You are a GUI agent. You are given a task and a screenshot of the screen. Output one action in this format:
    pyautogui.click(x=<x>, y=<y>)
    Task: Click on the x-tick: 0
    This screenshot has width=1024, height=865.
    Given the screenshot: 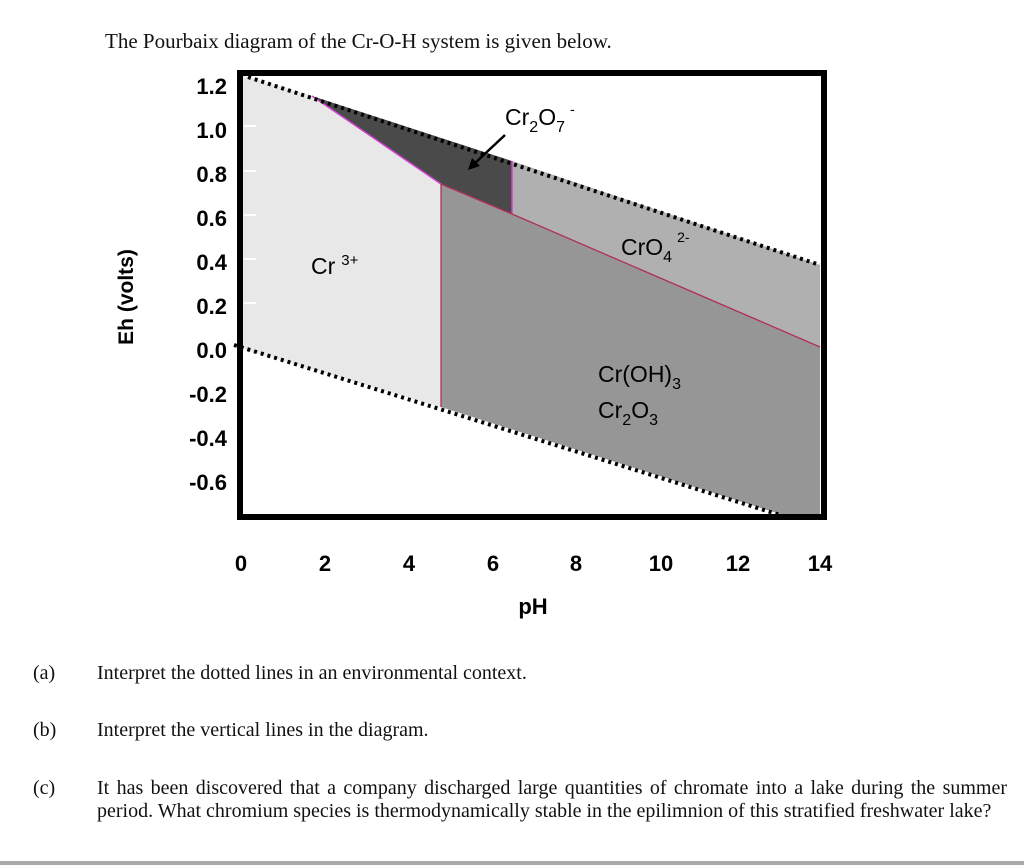 What is the action you would take?
    pyautogui.click(x=241, y=563)
    